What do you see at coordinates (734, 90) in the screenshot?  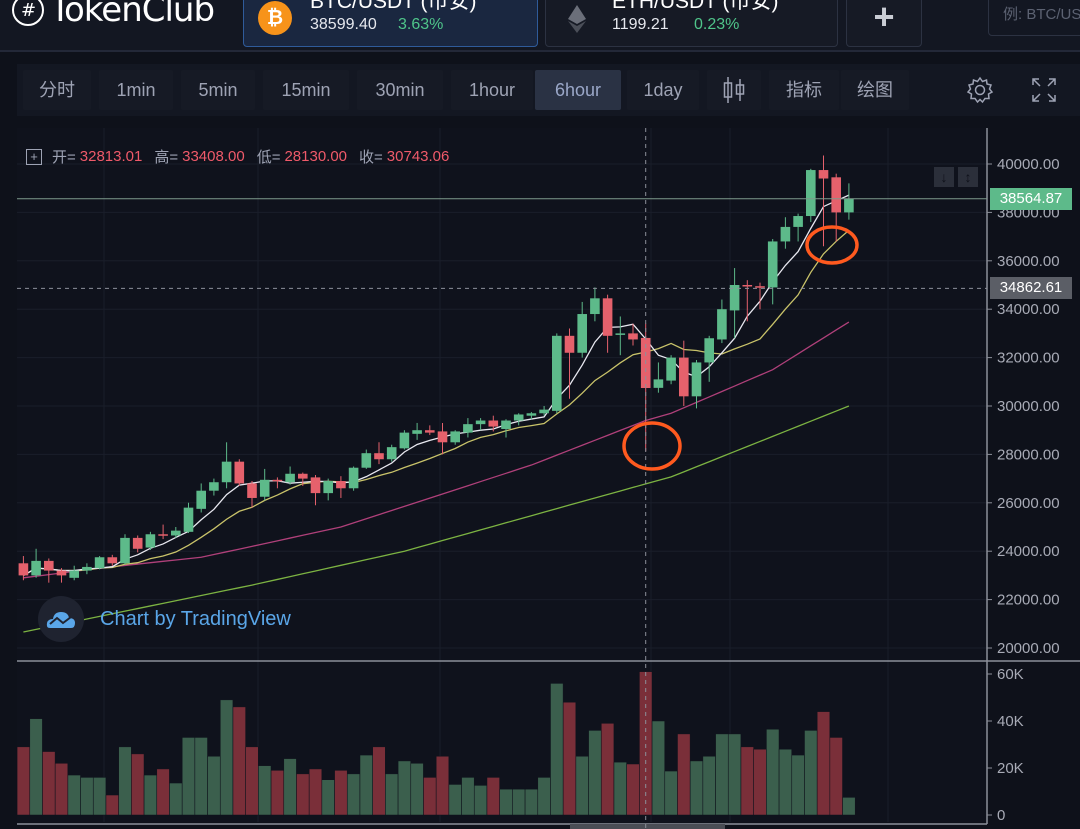 I see `candlestick-type-button` at bounding box center [734, 90].